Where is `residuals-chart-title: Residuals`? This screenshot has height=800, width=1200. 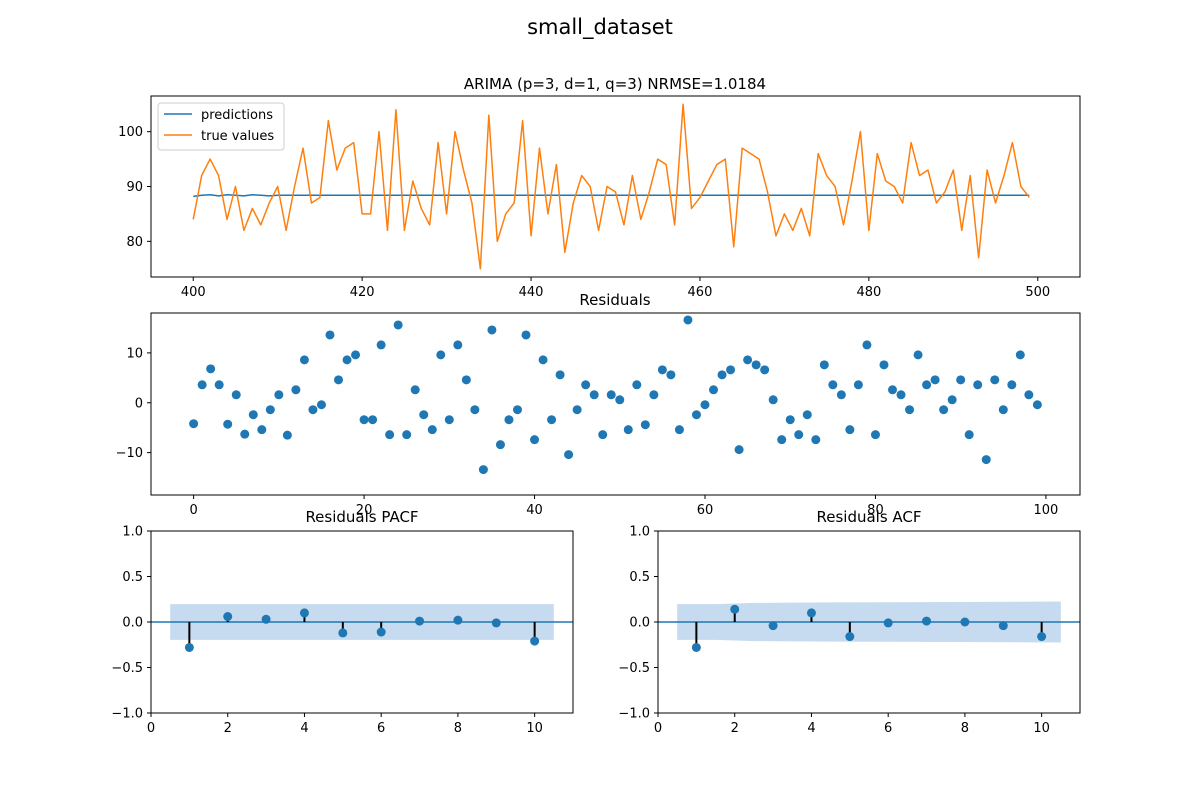 residuals-chart-title: Residuals is located at coordinates (614, 300).